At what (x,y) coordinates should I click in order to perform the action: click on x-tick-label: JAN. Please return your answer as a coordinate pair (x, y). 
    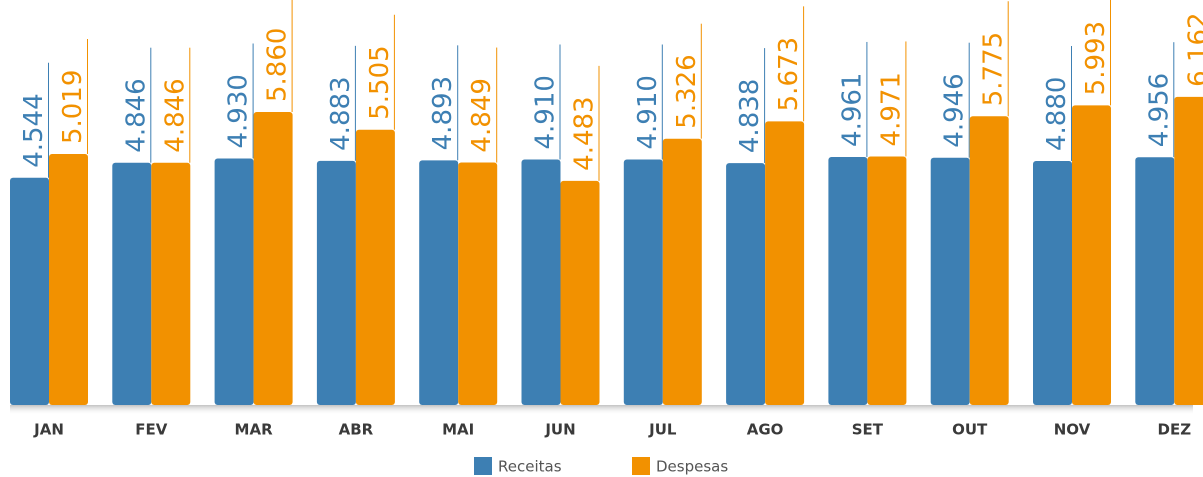
    Looking at the image, I should click on (48, 430).